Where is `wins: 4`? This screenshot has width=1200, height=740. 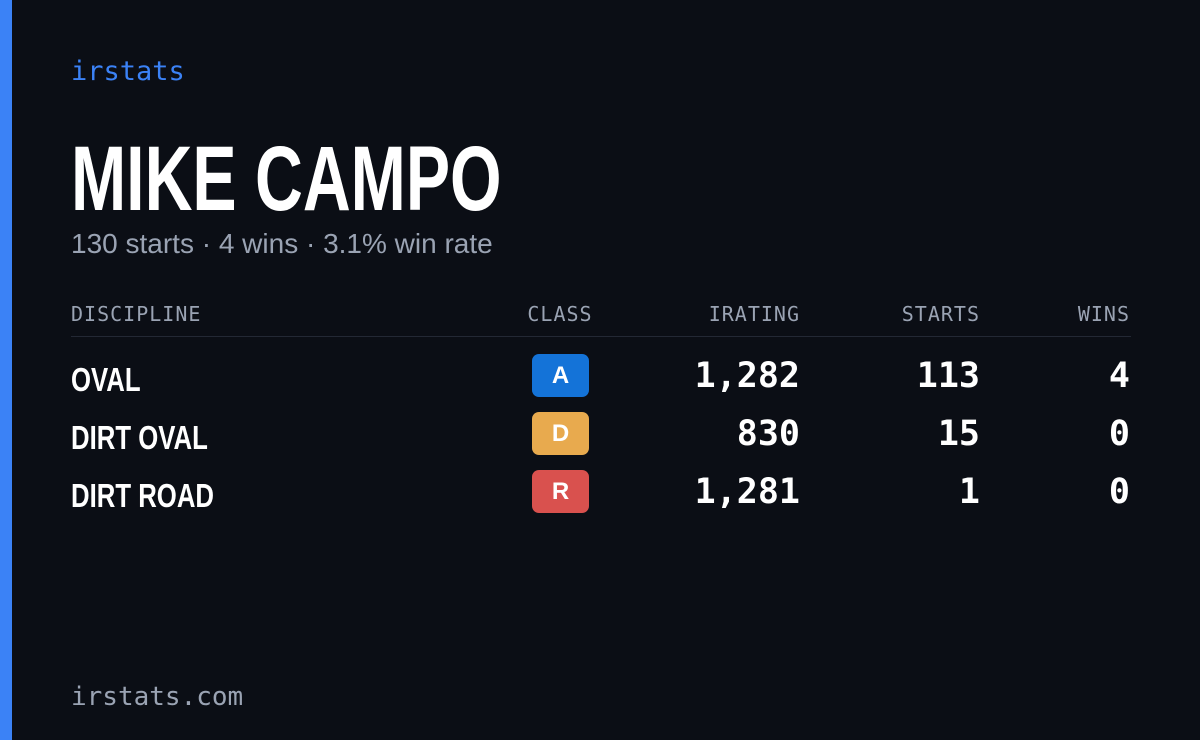 wins: 4 is located at coordinates (1119, 376).